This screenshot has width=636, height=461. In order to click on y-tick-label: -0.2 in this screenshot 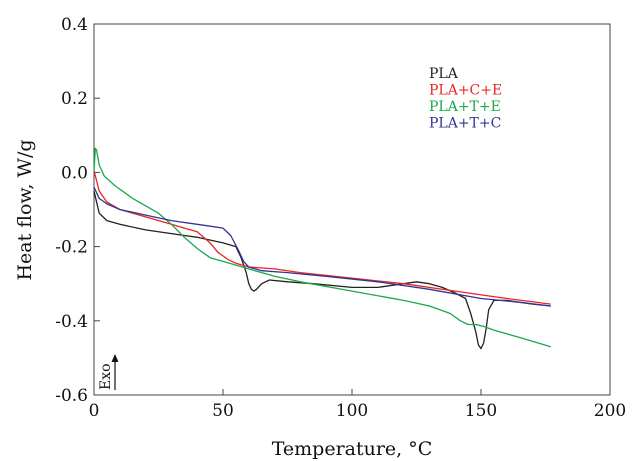, I will do `click(71, 248)`.